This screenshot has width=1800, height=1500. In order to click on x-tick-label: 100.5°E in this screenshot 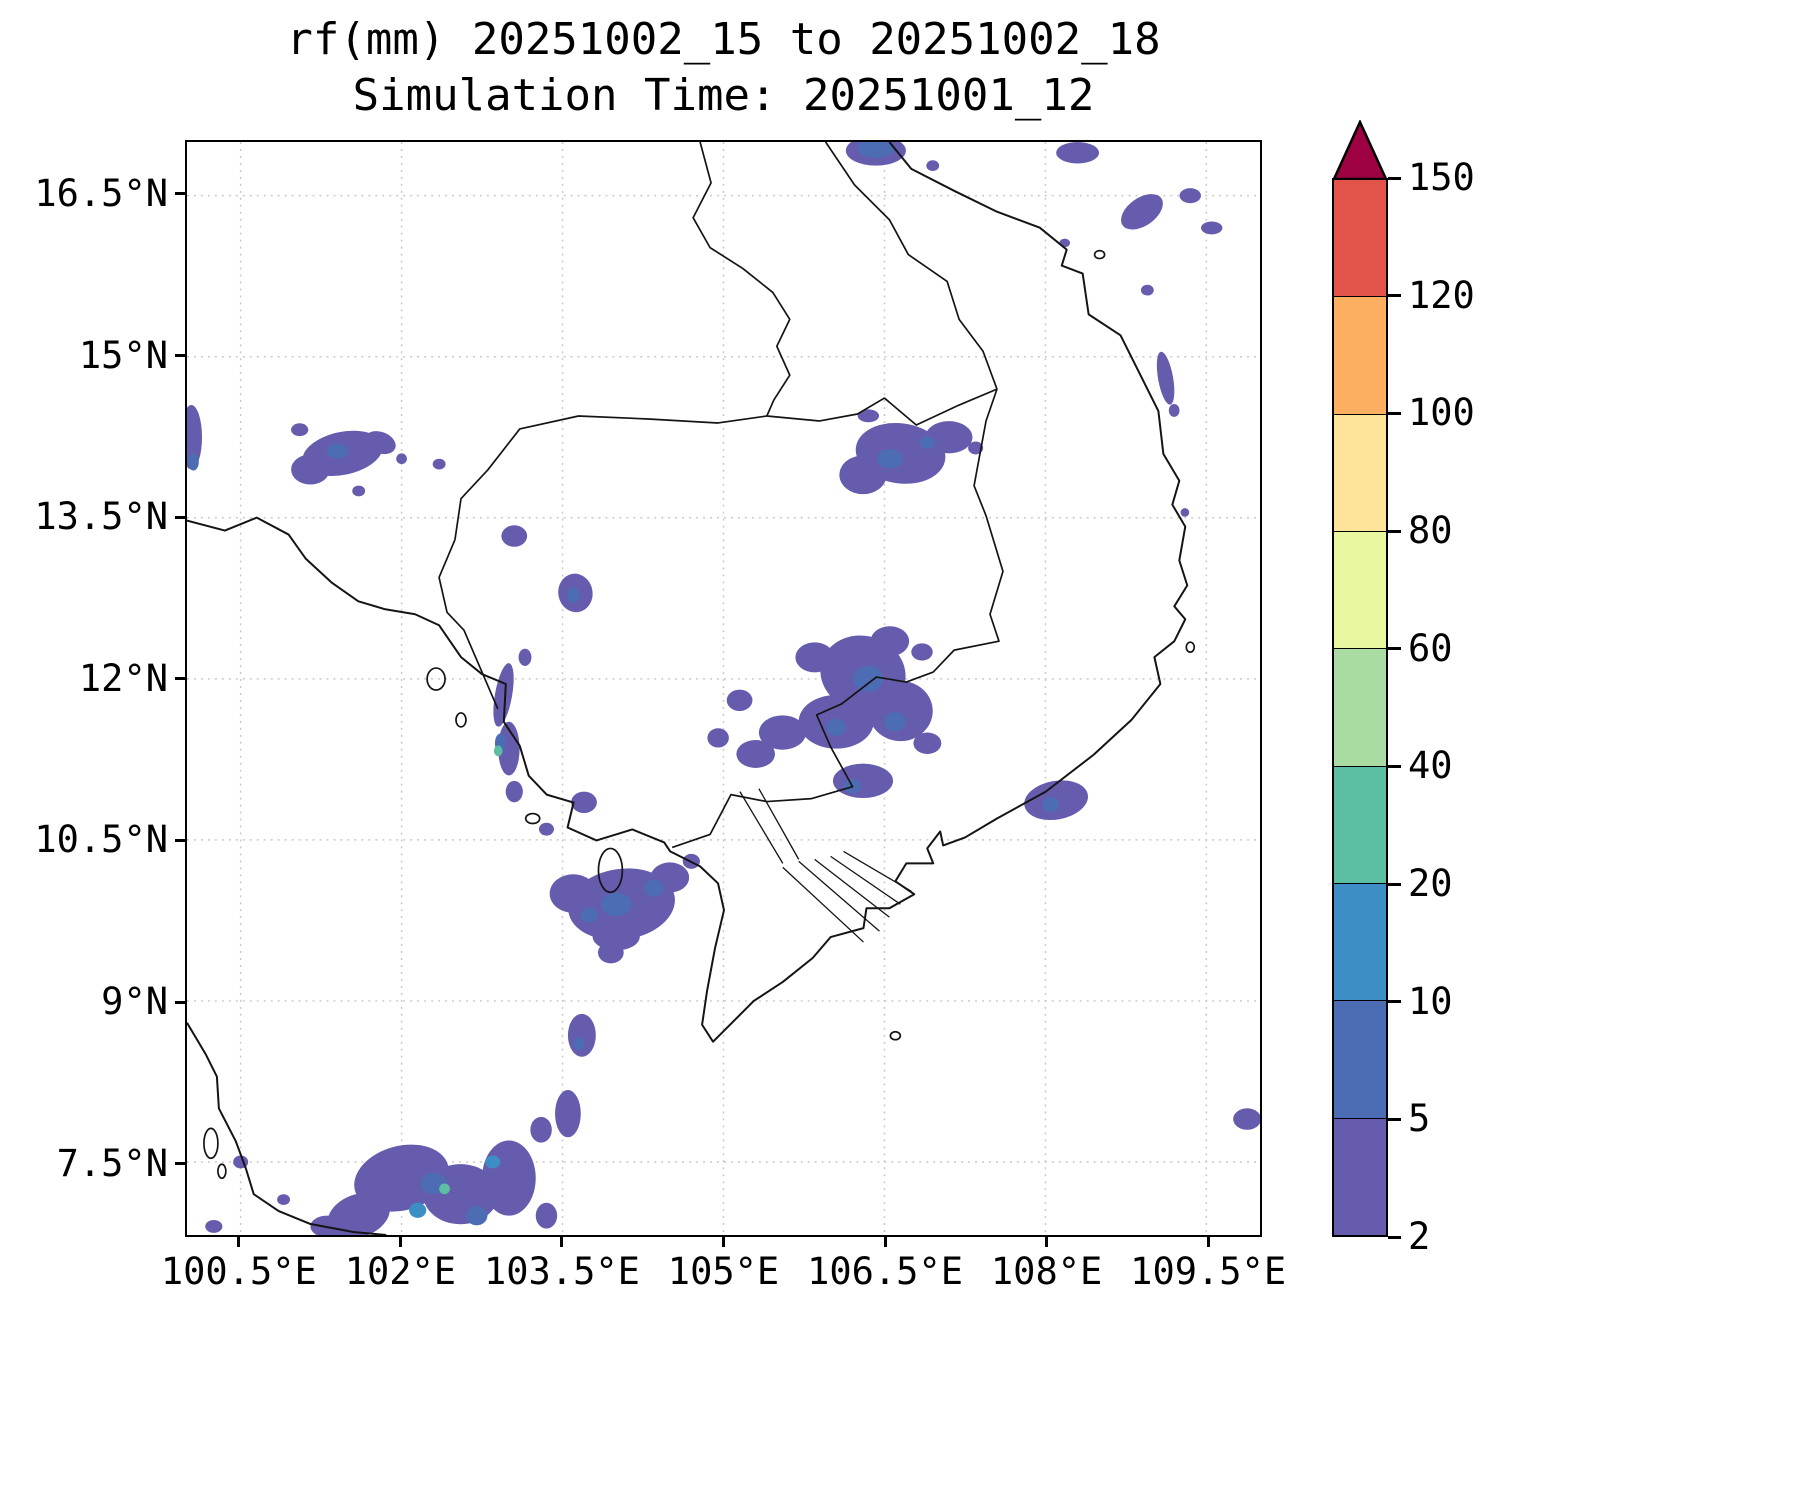, I will do `click(238, 1271)`.